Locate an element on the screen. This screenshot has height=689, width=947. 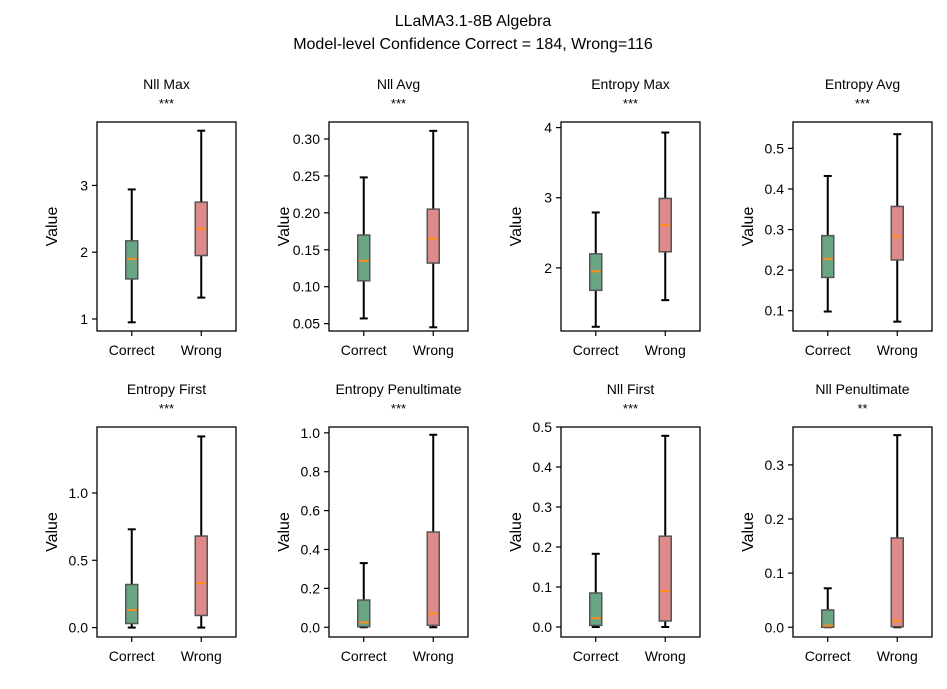
subplot: Entropy Max *** 2 3 4 Correct Wrong Value is located at coordinates (604, 217).